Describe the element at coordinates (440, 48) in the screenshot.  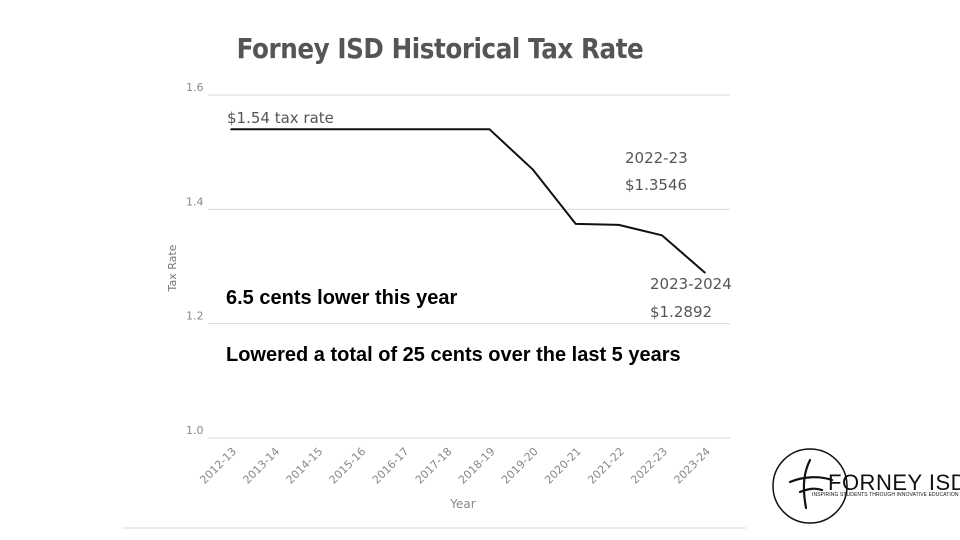
I see `chart-title: Forney ISD Historical Tax Rate` at that location.